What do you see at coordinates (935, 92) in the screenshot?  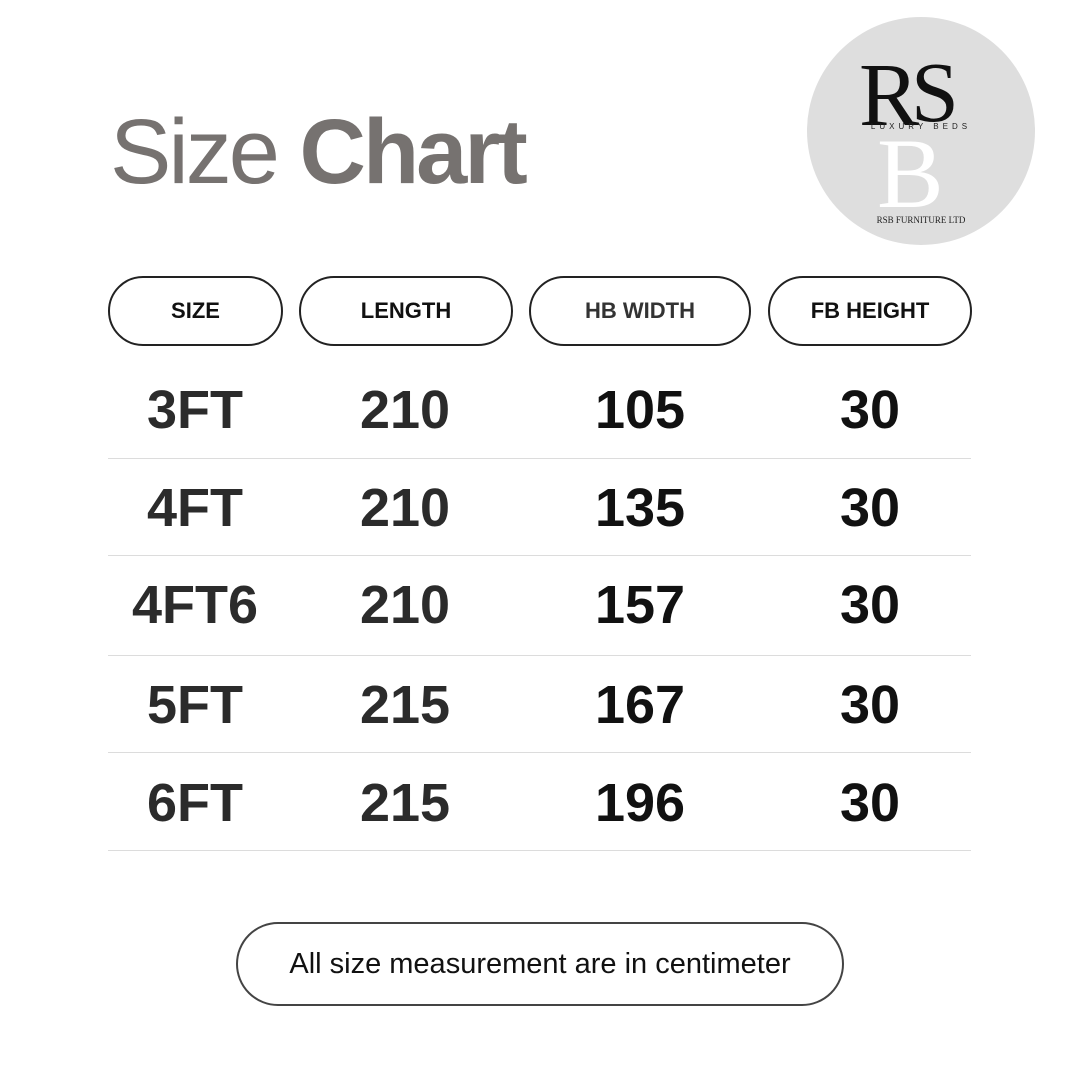 I see `svg-text: S` at bounding box center [935, 92].